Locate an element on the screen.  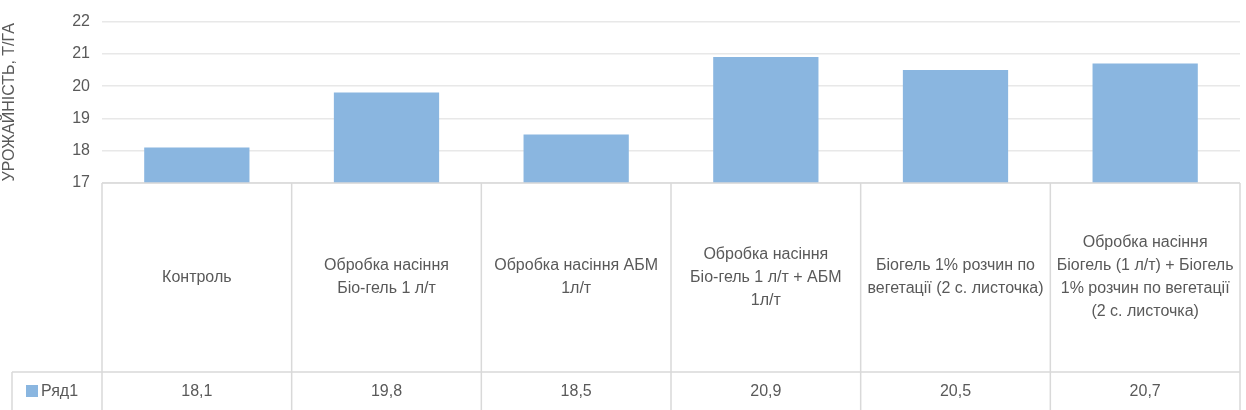
y-tick-label: 18 is located at coordinates (81, 150).